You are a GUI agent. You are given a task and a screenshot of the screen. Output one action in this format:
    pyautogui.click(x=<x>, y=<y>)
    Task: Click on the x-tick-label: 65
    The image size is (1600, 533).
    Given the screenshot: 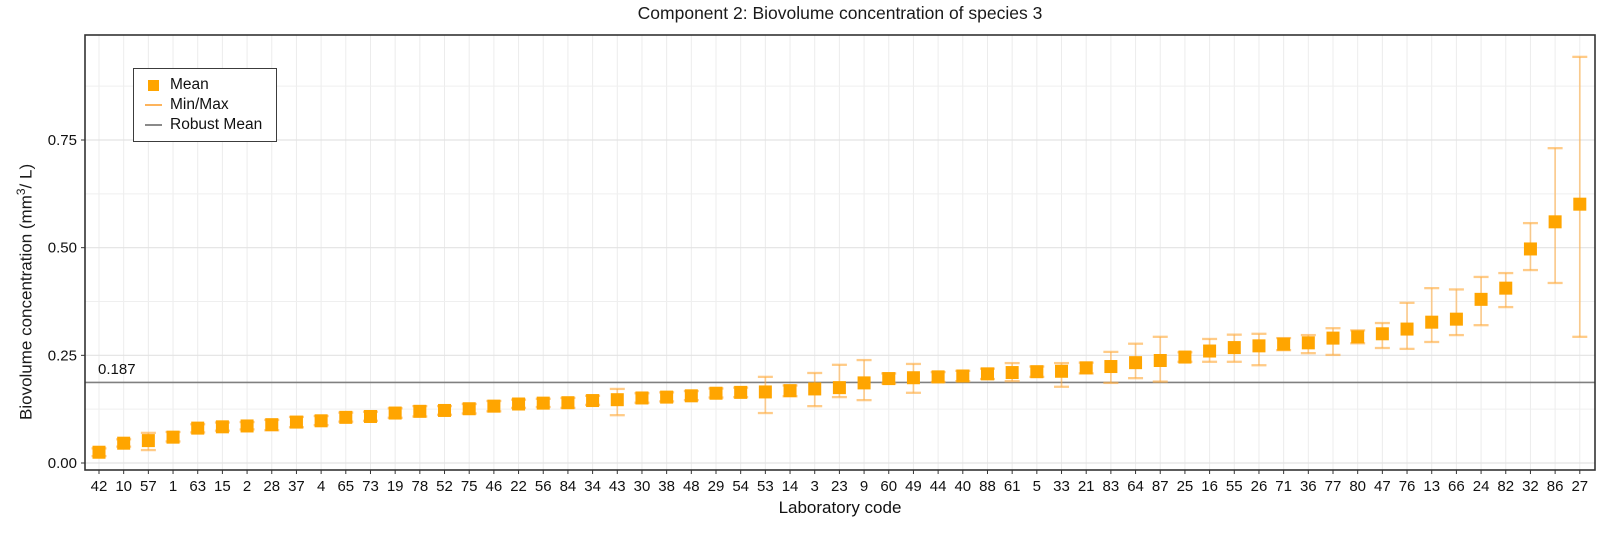 What is the action you would take?
    pyautogui.click(x=345, y=486)
    